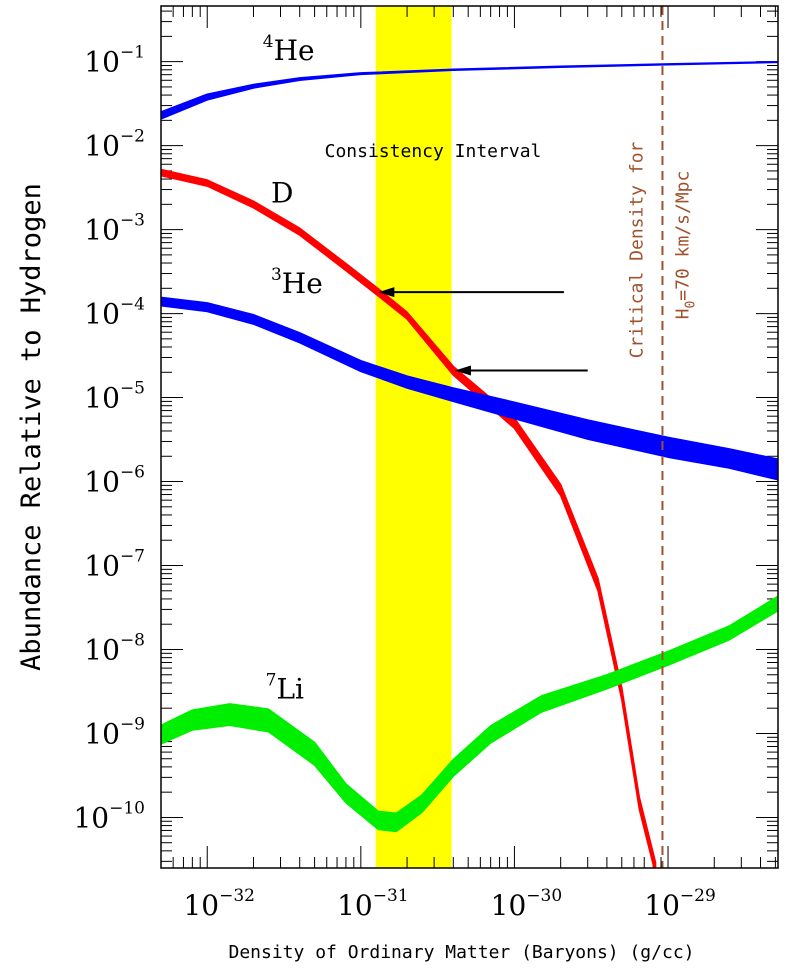 The image size is (789, 971). I want to click on x-tick-exponent: −32, so click(237, 896).